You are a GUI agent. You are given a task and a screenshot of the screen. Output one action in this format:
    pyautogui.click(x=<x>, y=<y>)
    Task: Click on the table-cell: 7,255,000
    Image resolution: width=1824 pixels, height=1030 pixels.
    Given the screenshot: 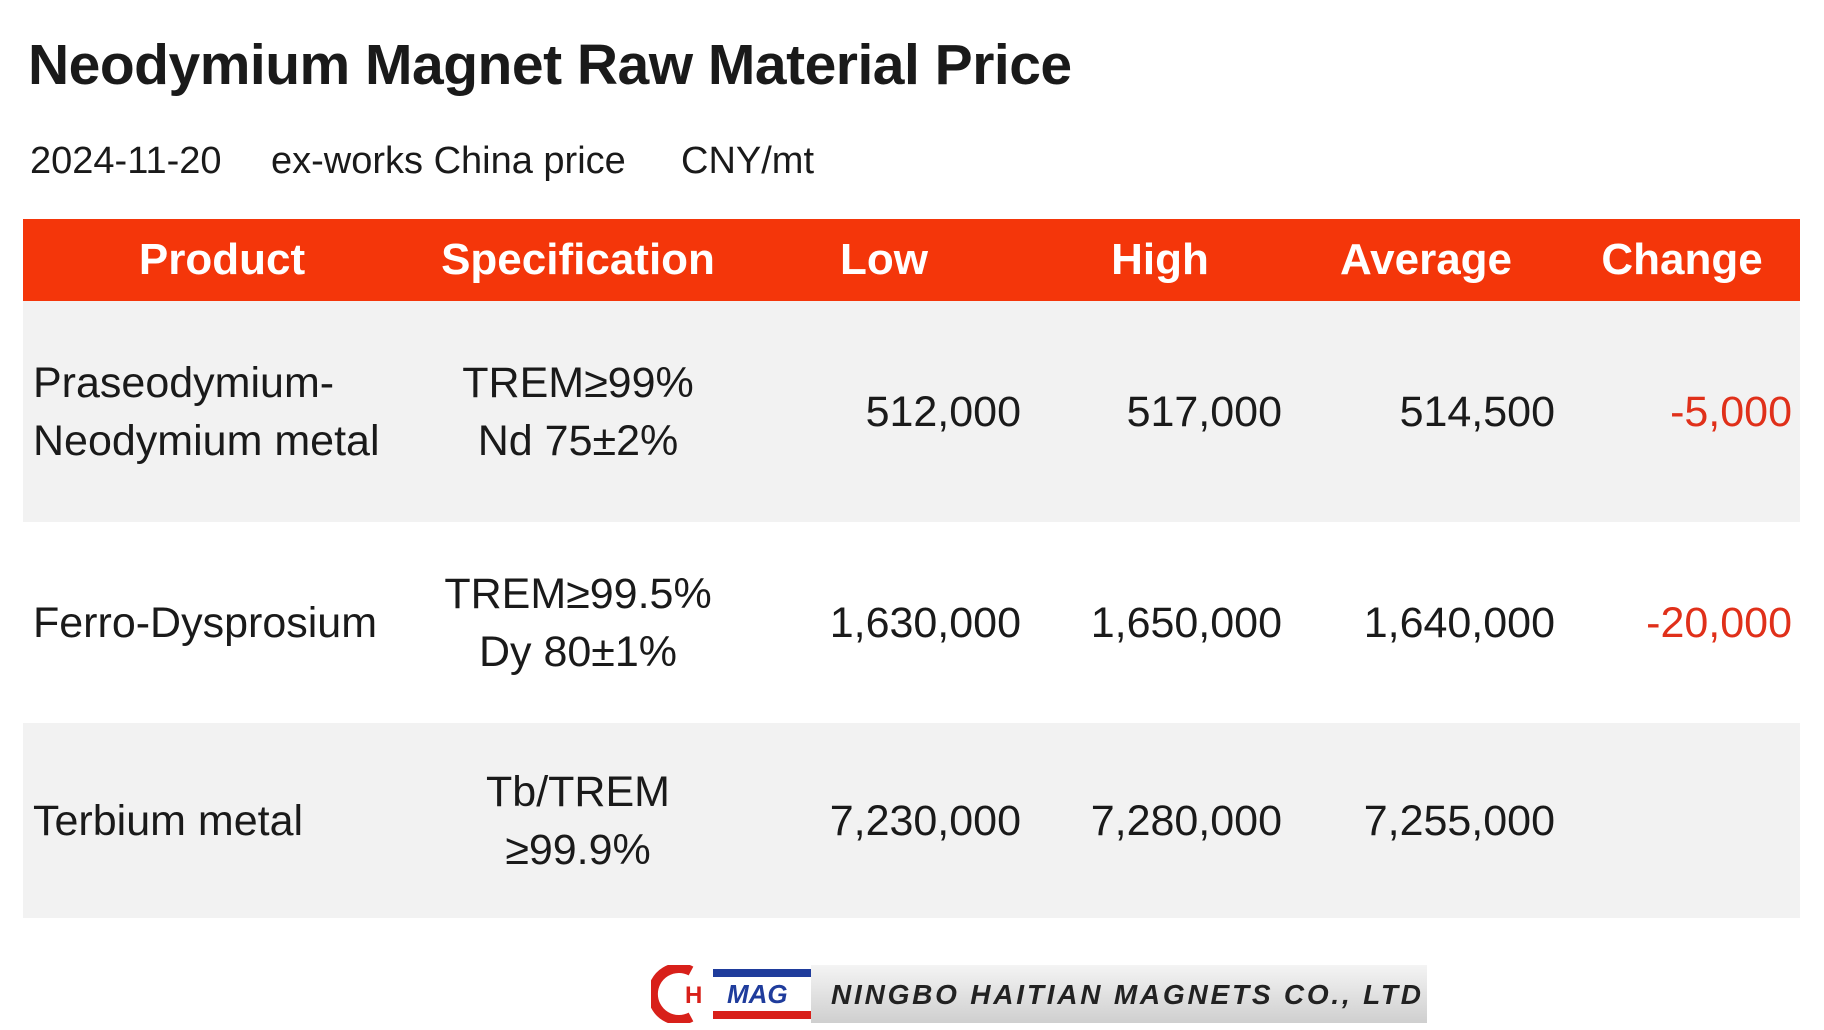 What is the action you would take?
    pyautogui.click(x=1459, y=820)
    